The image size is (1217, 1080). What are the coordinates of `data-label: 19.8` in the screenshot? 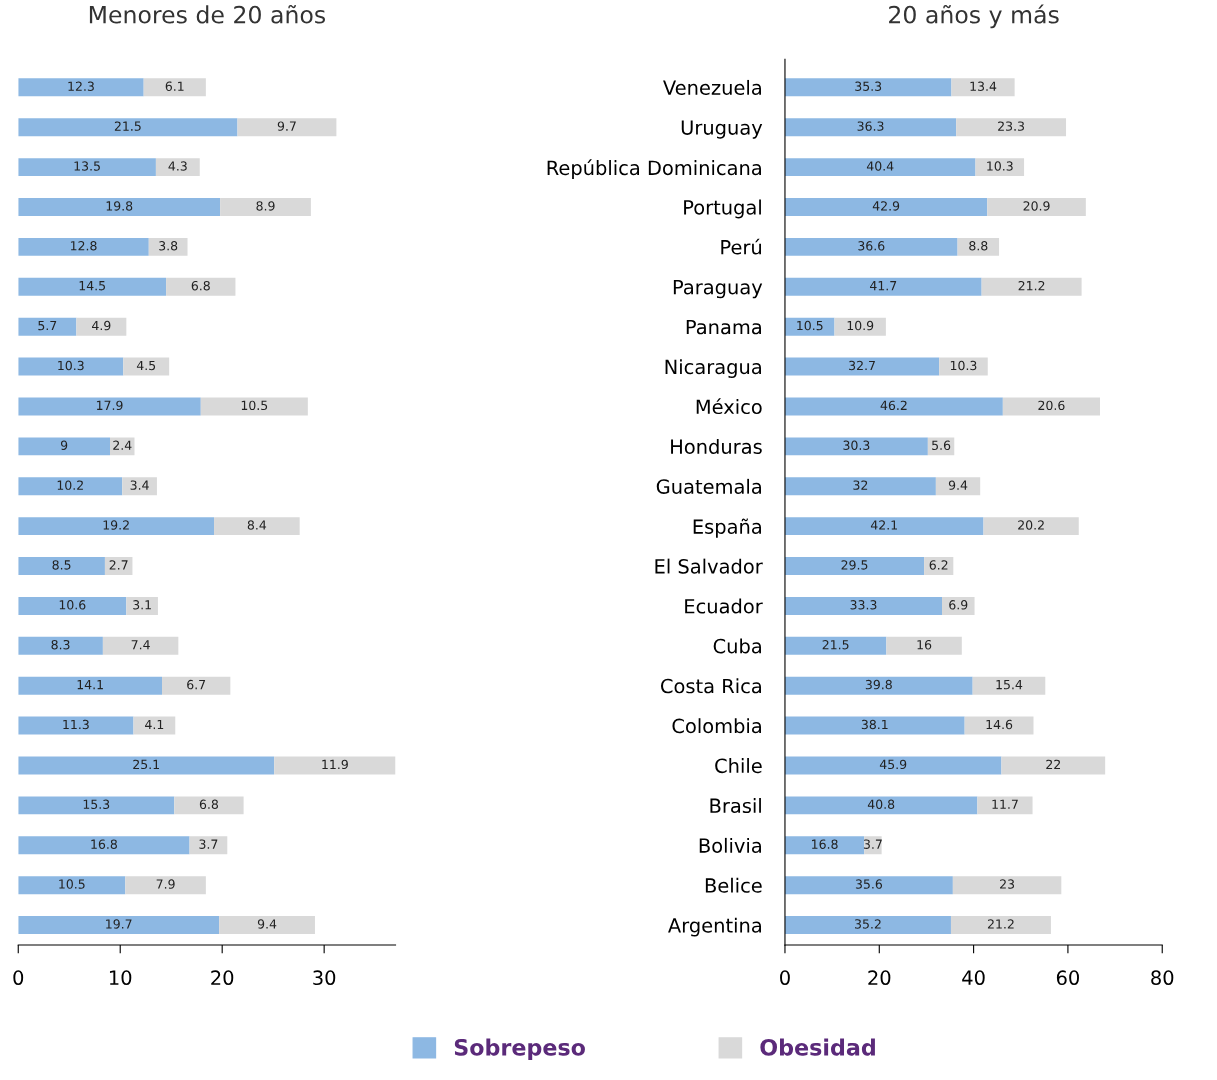 It's located at (119, 206).